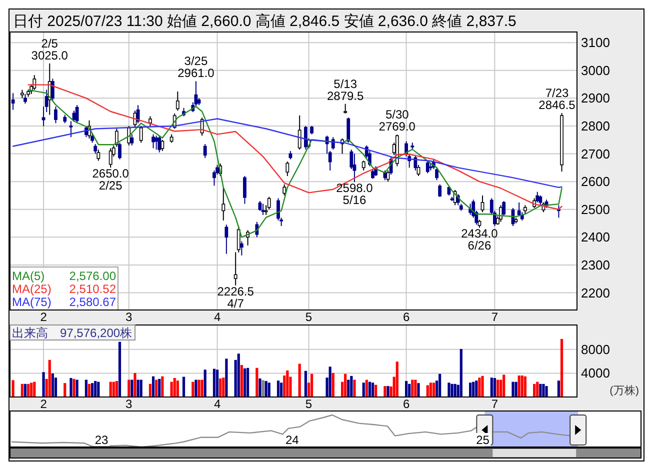 This screenshot has width=653, height=470. Describe the element at coordinates (92, 276) in the screenshot. I see `annotation: 2,576.00` at that location.